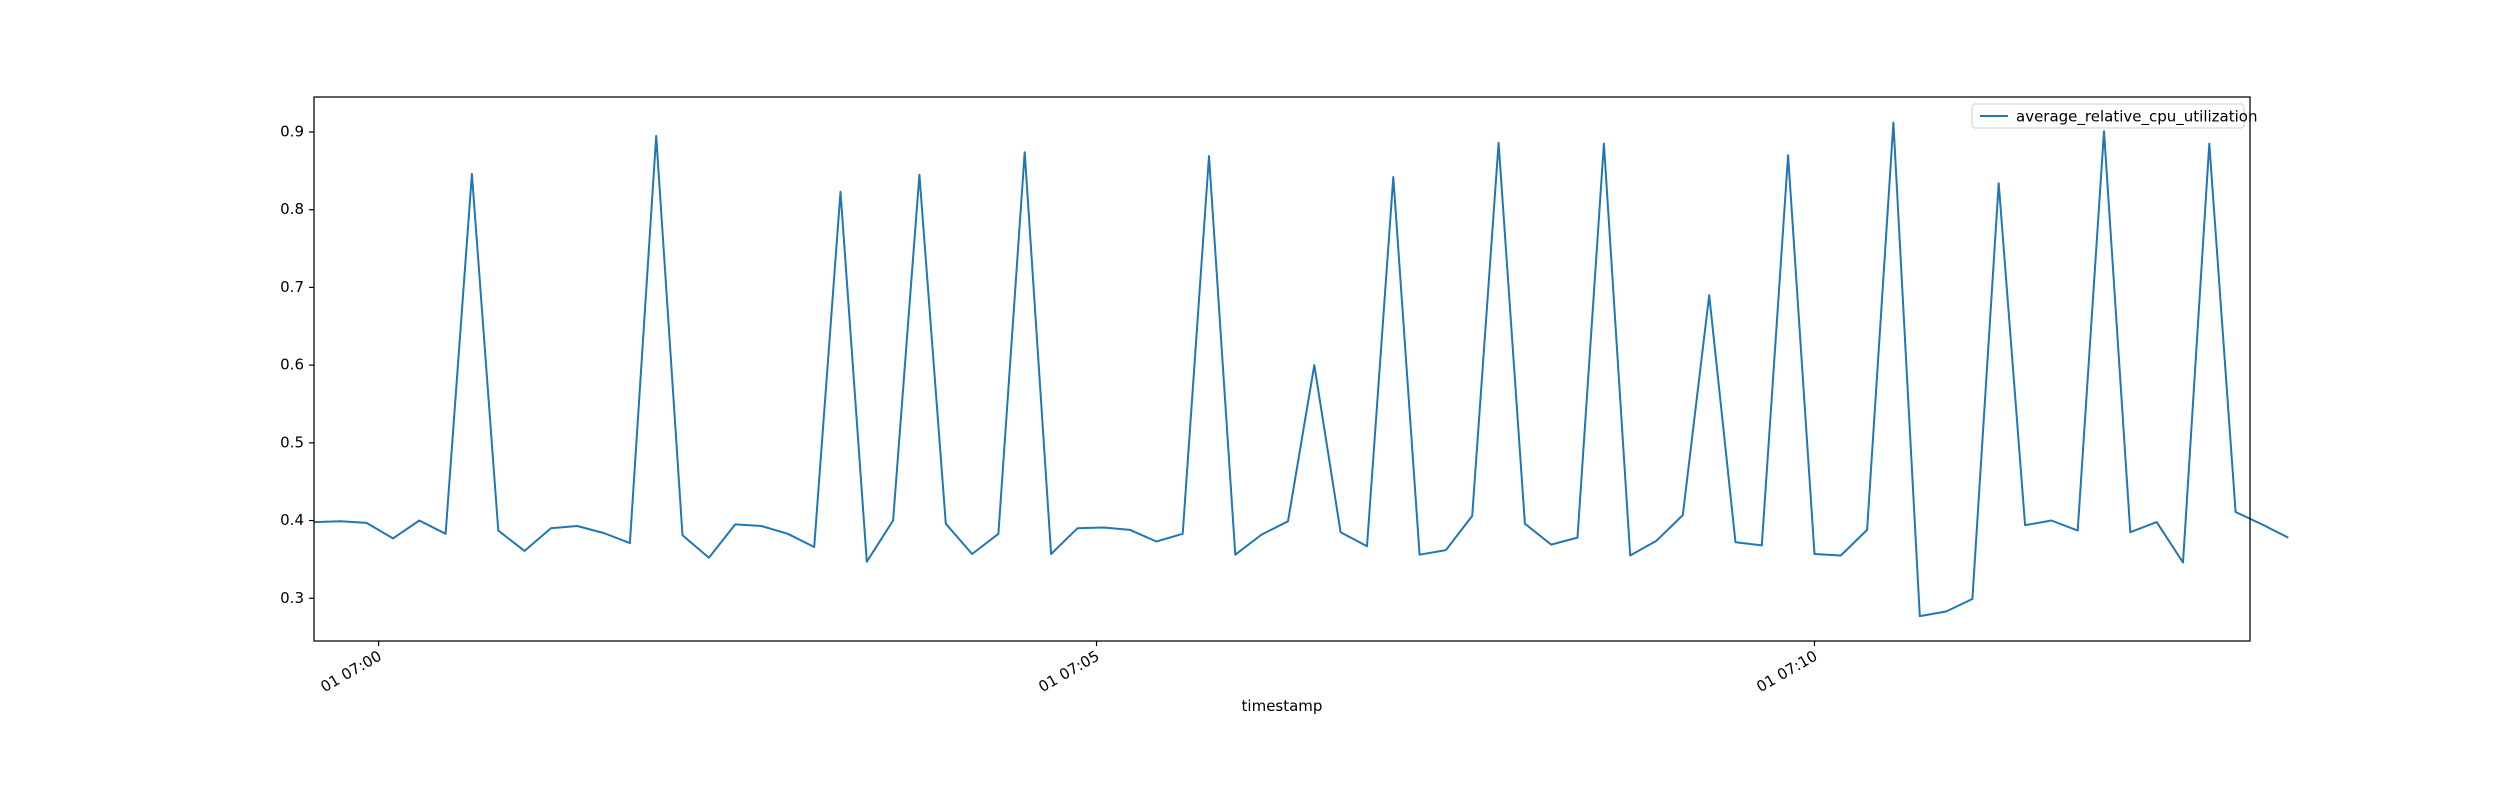 Image resolution: width=2500 pixels, height=800 pixels. Describe the element at coordinates (292, 520) in the screenshot. I see `y-tick-label: 0.4` at that location.